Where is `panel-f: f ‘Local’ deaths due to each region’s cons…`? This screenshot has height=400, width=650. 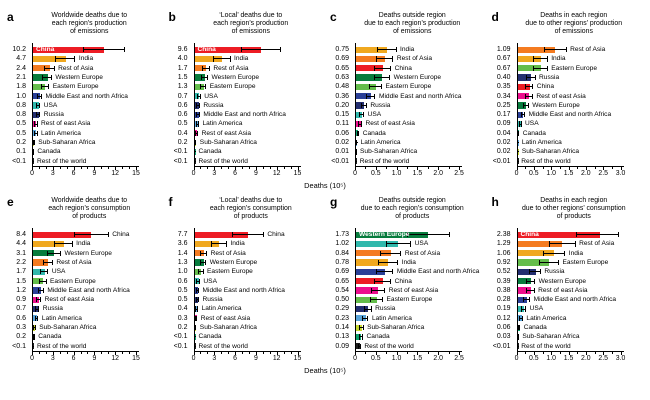 panel-f: f ‘Local’ deaths due to each region’s cons… is located at coordinates (245, 279).